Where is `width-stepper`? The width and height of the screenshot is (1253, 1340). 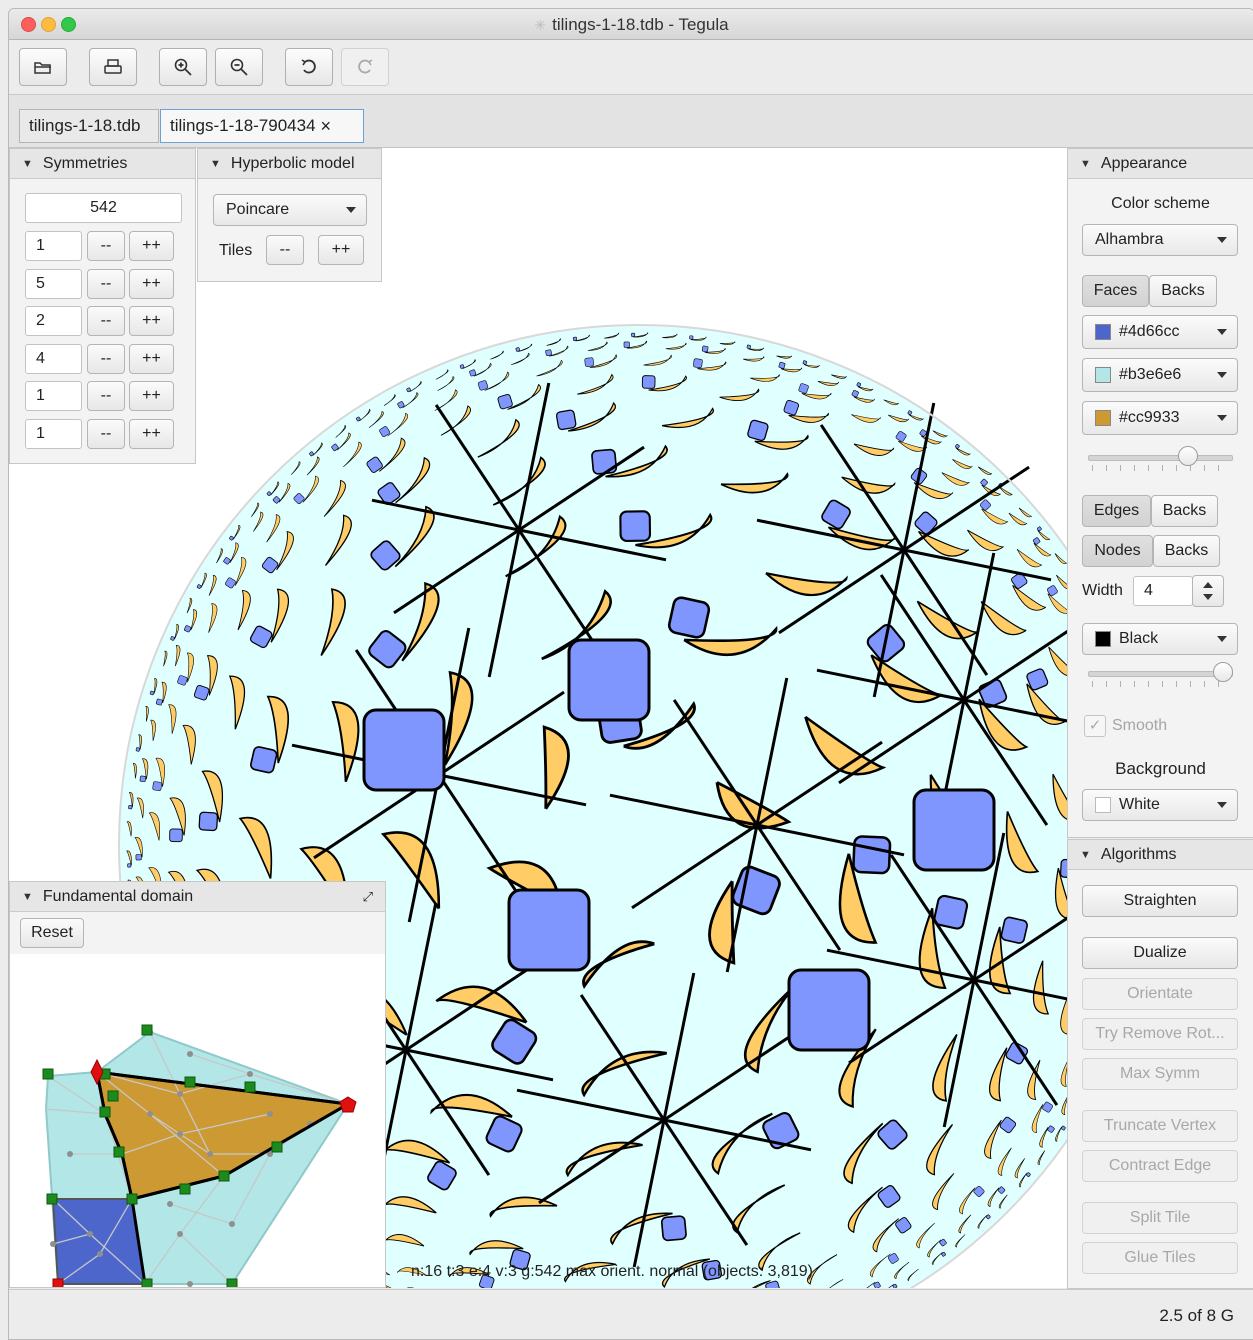 width-stepper is located at coordinates (1208, 591).